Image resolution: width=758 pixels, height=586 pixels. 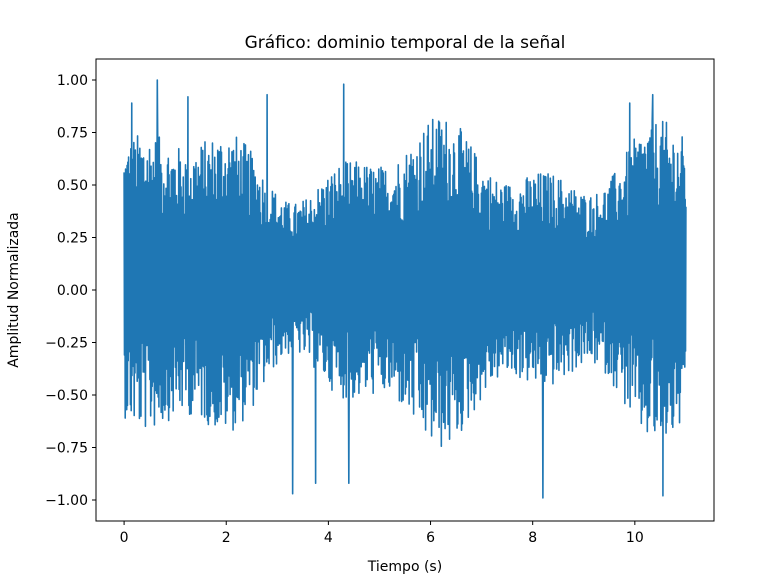 What do you see at coordinates (66, 501) in the screenshot?
I see `y-tick-label: −1.00` at bounding box center [66, 501].